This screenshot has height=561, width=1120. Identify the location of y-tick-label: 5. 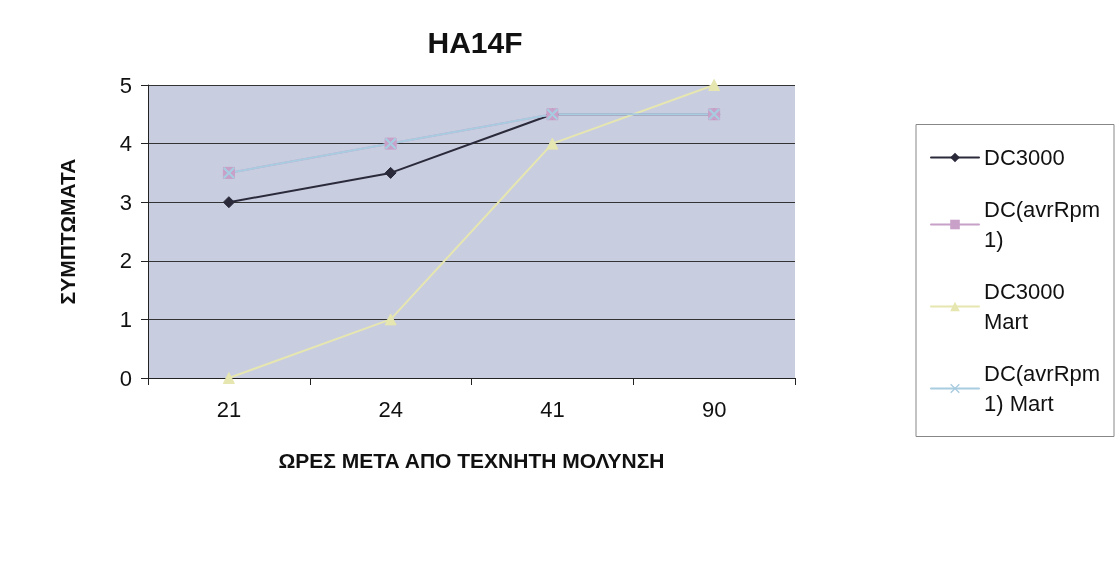
(125, 85).